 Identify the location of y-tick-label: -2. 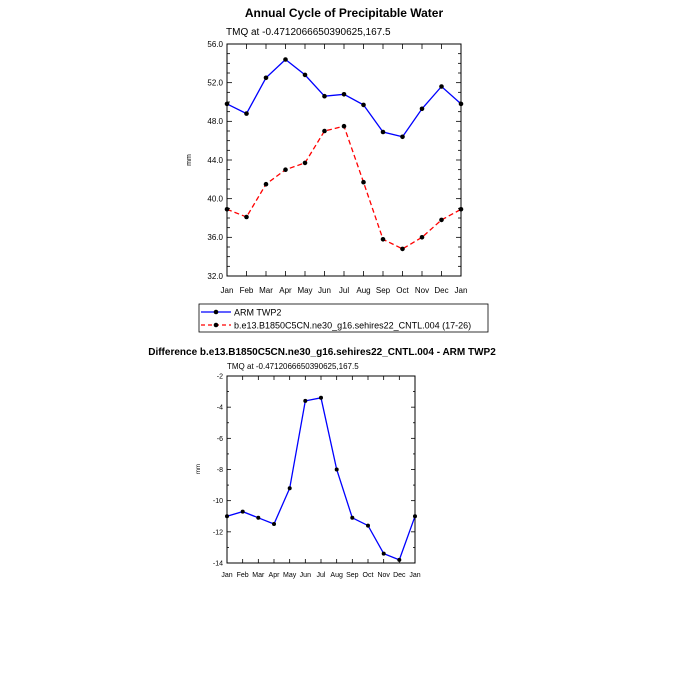
(220, 376).